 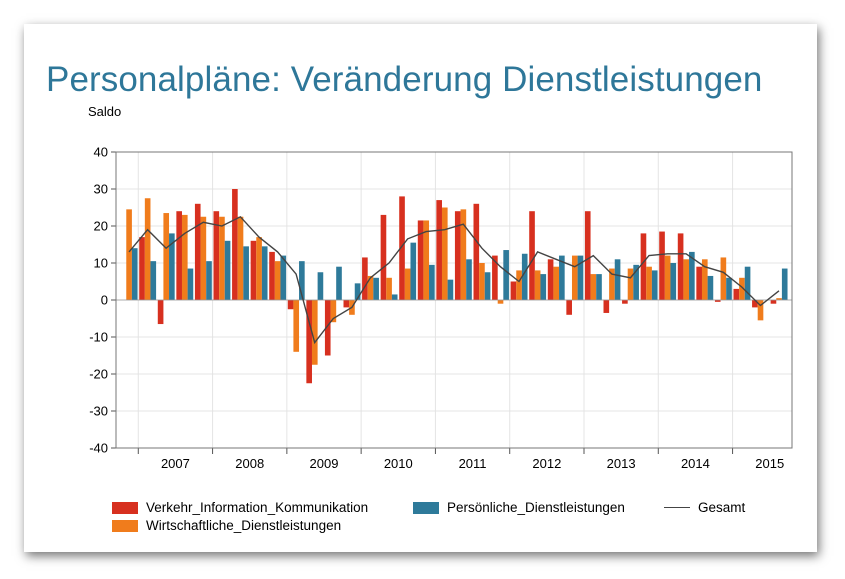 I want to click on x-tick-label: 2009, so click(x=324, y=463).